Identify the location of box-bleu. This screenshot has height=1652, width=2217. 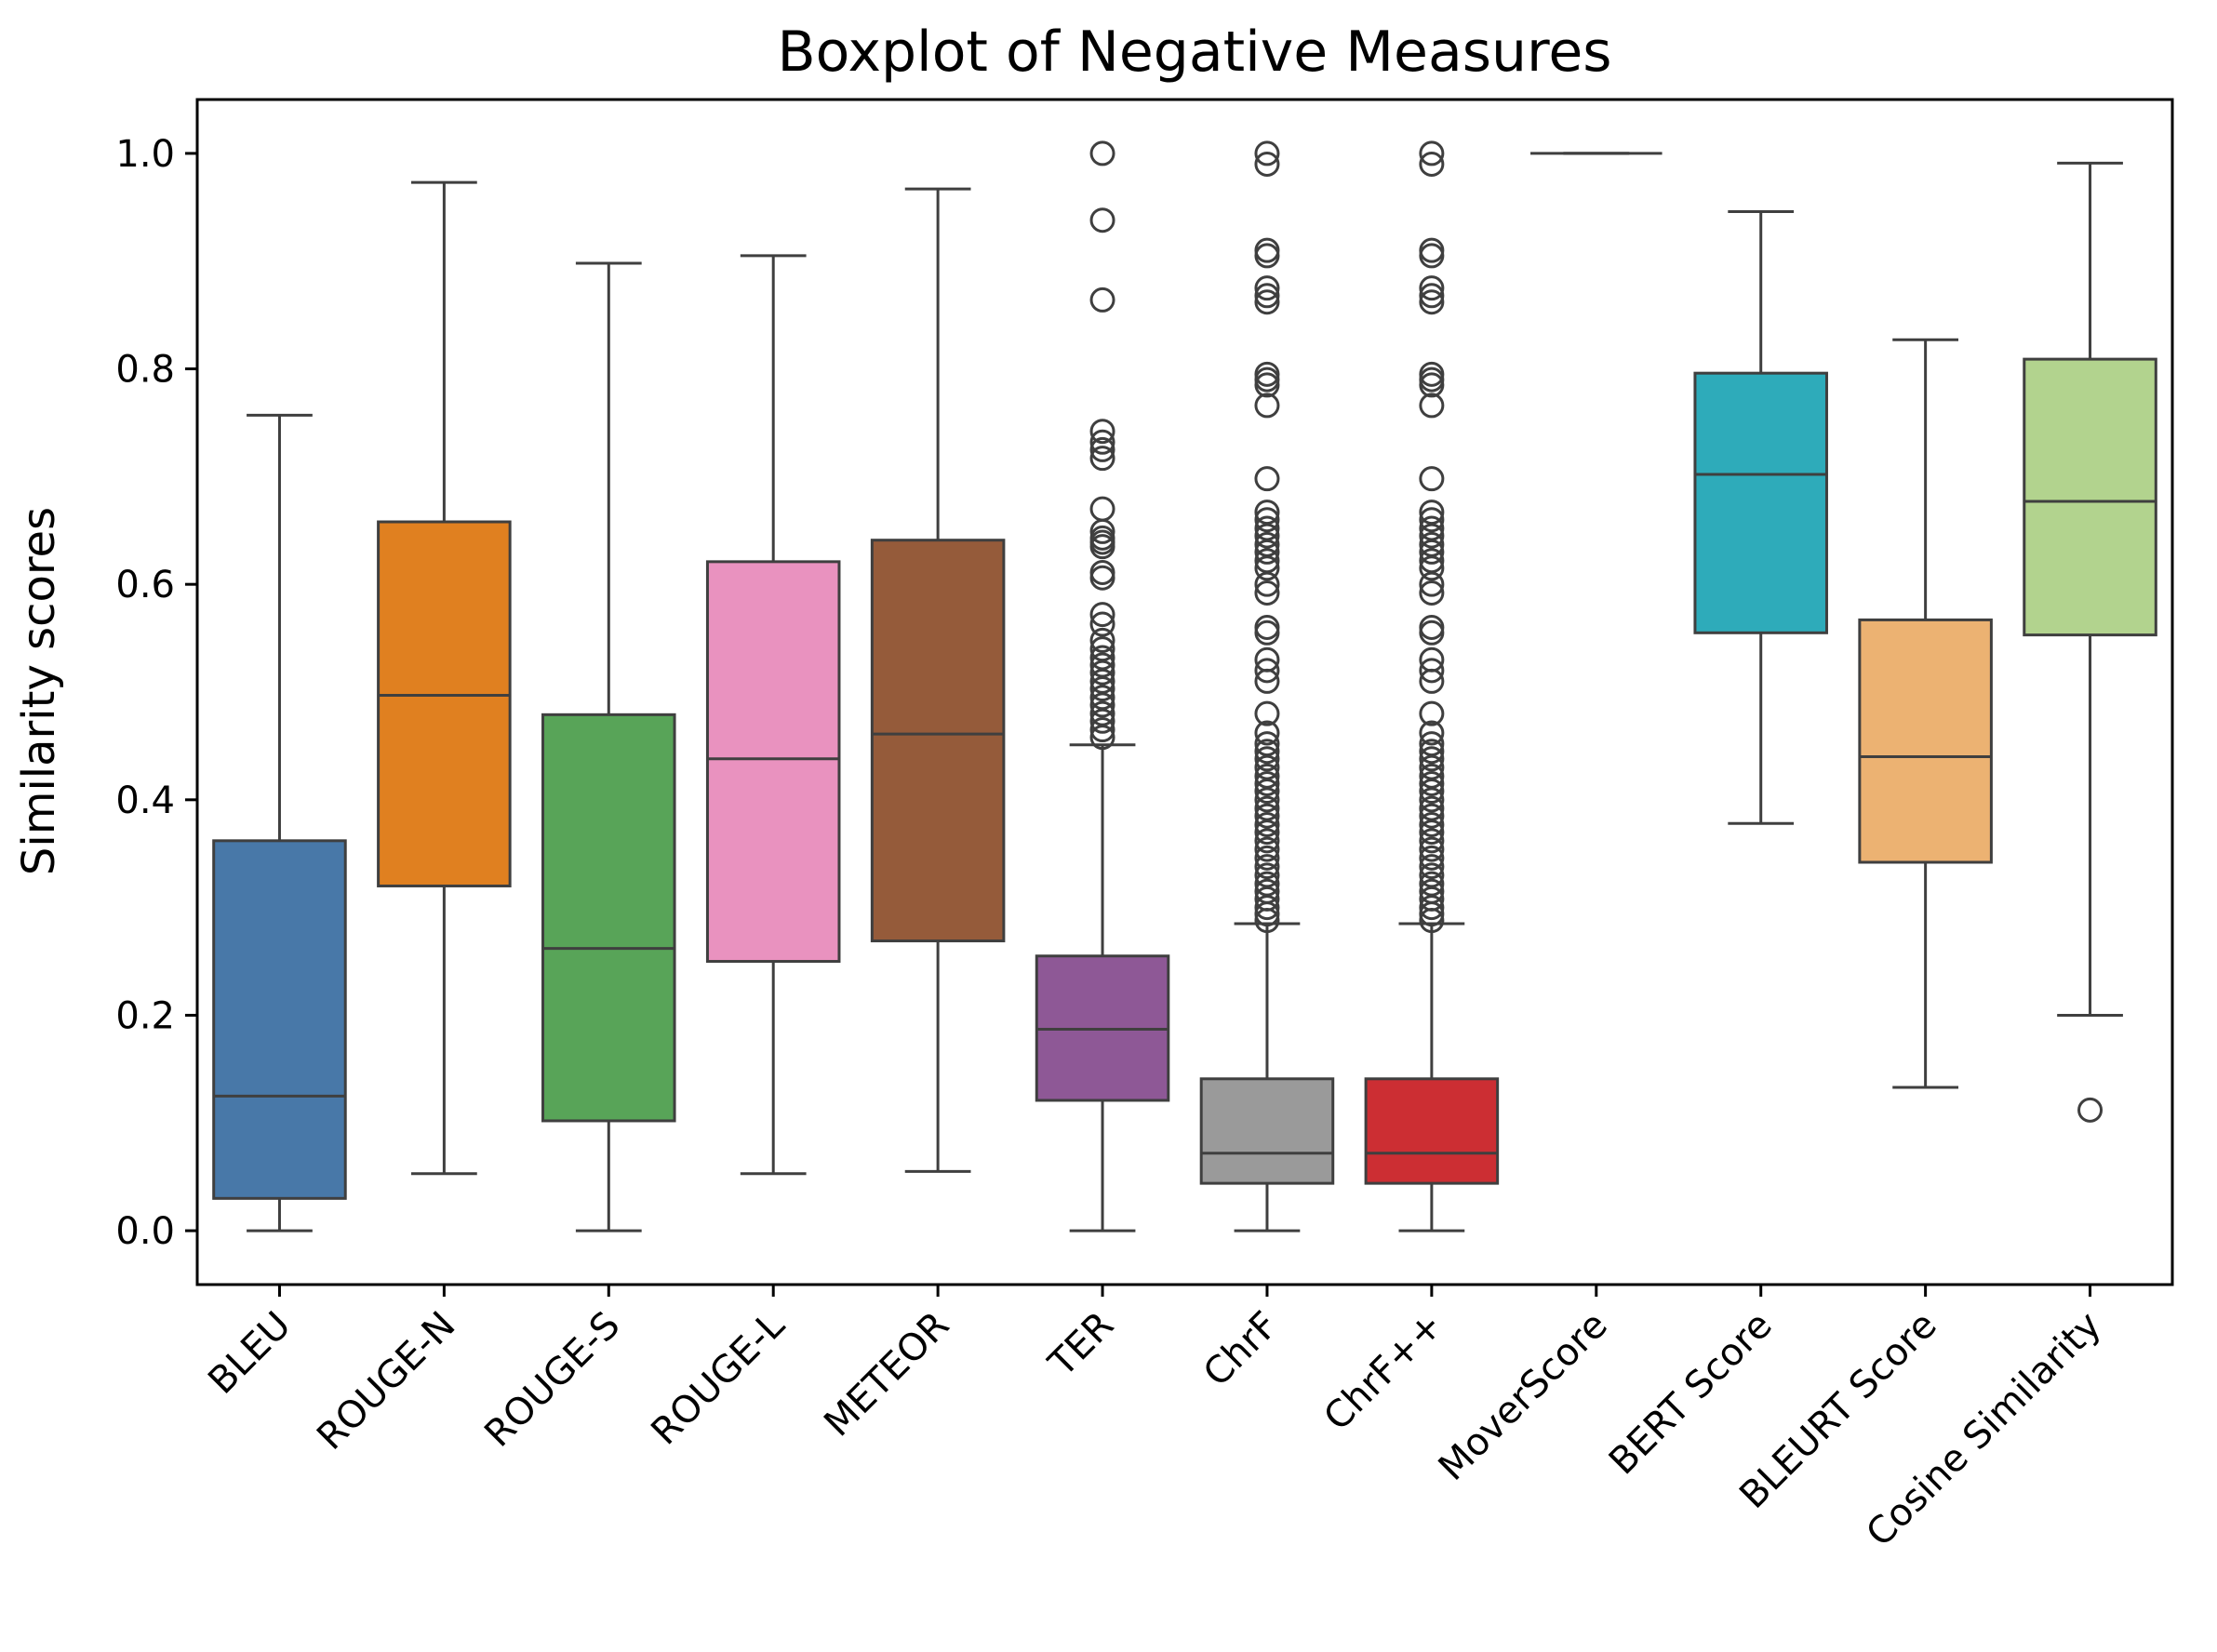
(279, 822).